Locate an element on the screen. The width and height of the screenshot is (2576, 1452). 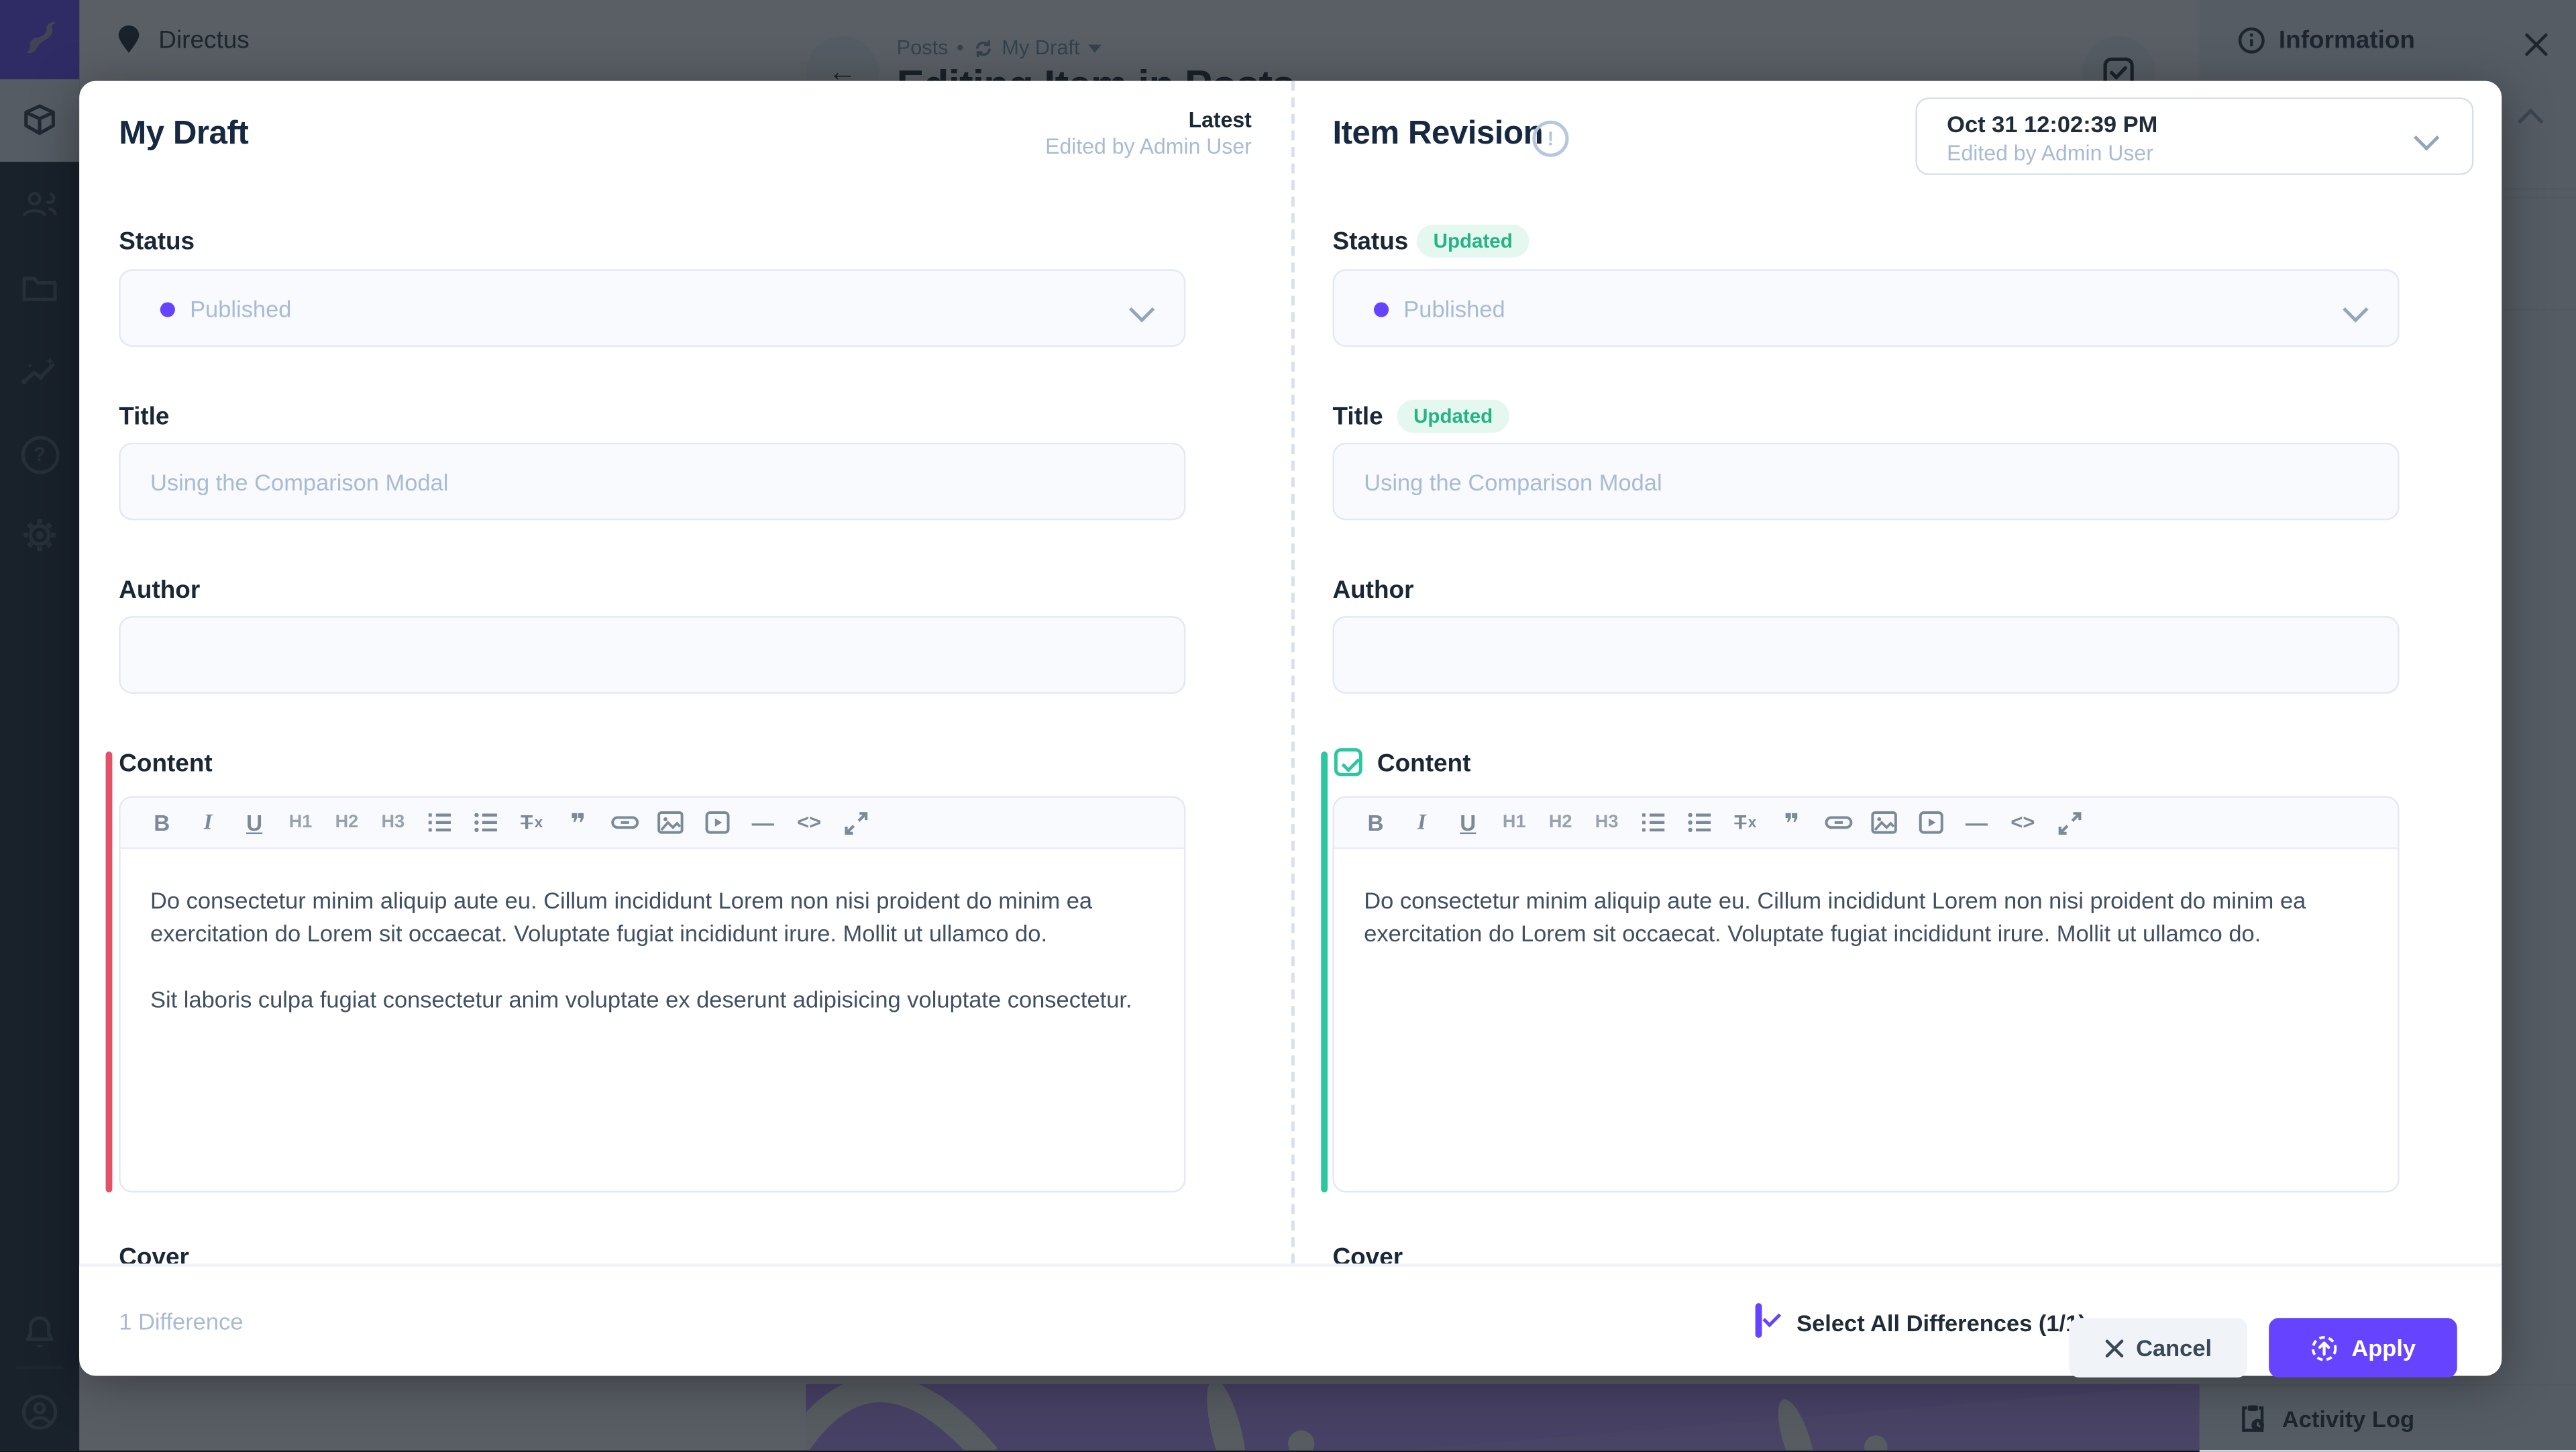
cancel-button: Cancel is located at coordinates (2158, 1348).